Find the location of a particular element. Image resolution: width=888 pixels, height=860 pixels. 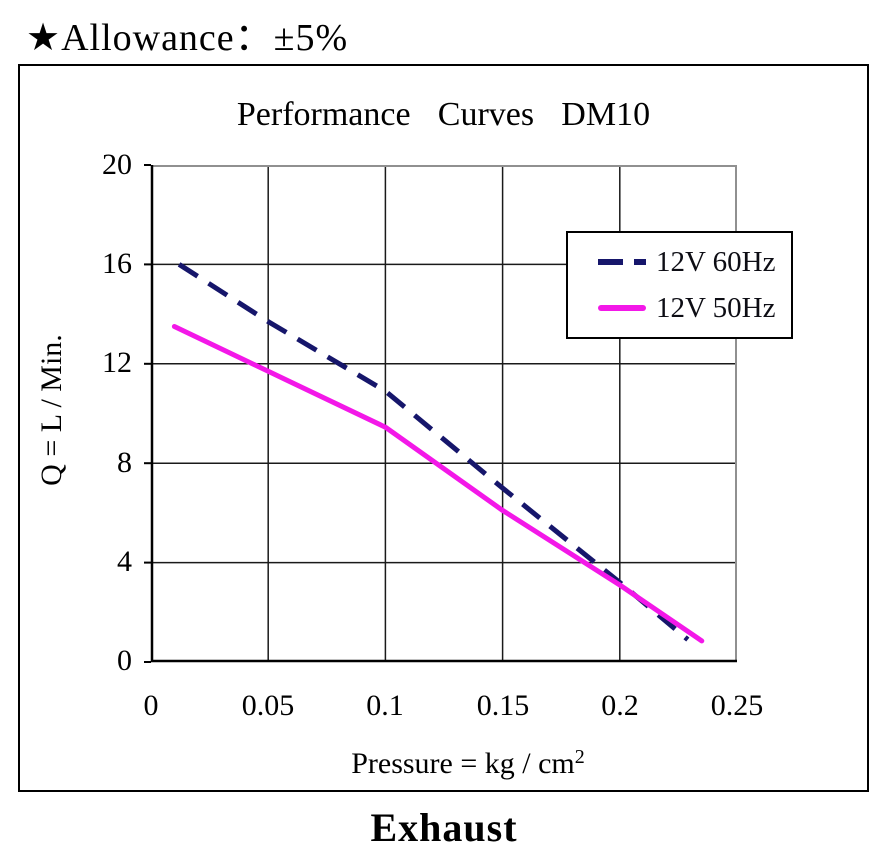

x-tick-label-01: 0.1 is located at coordinates (385, 705).